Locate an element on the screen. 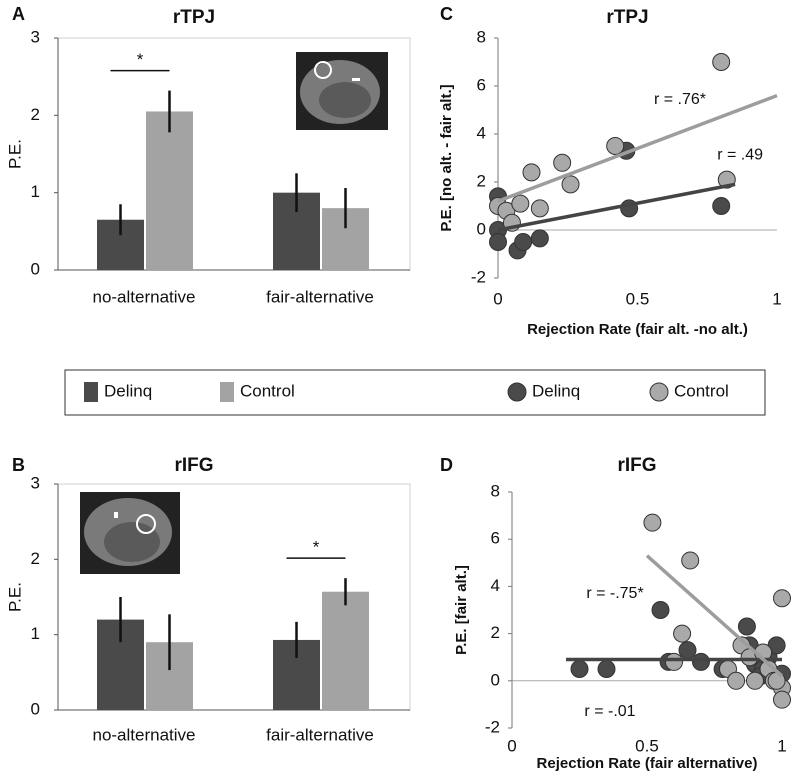 The image size is (800, 774). panel-label: D is located at coordinates (446, 465).